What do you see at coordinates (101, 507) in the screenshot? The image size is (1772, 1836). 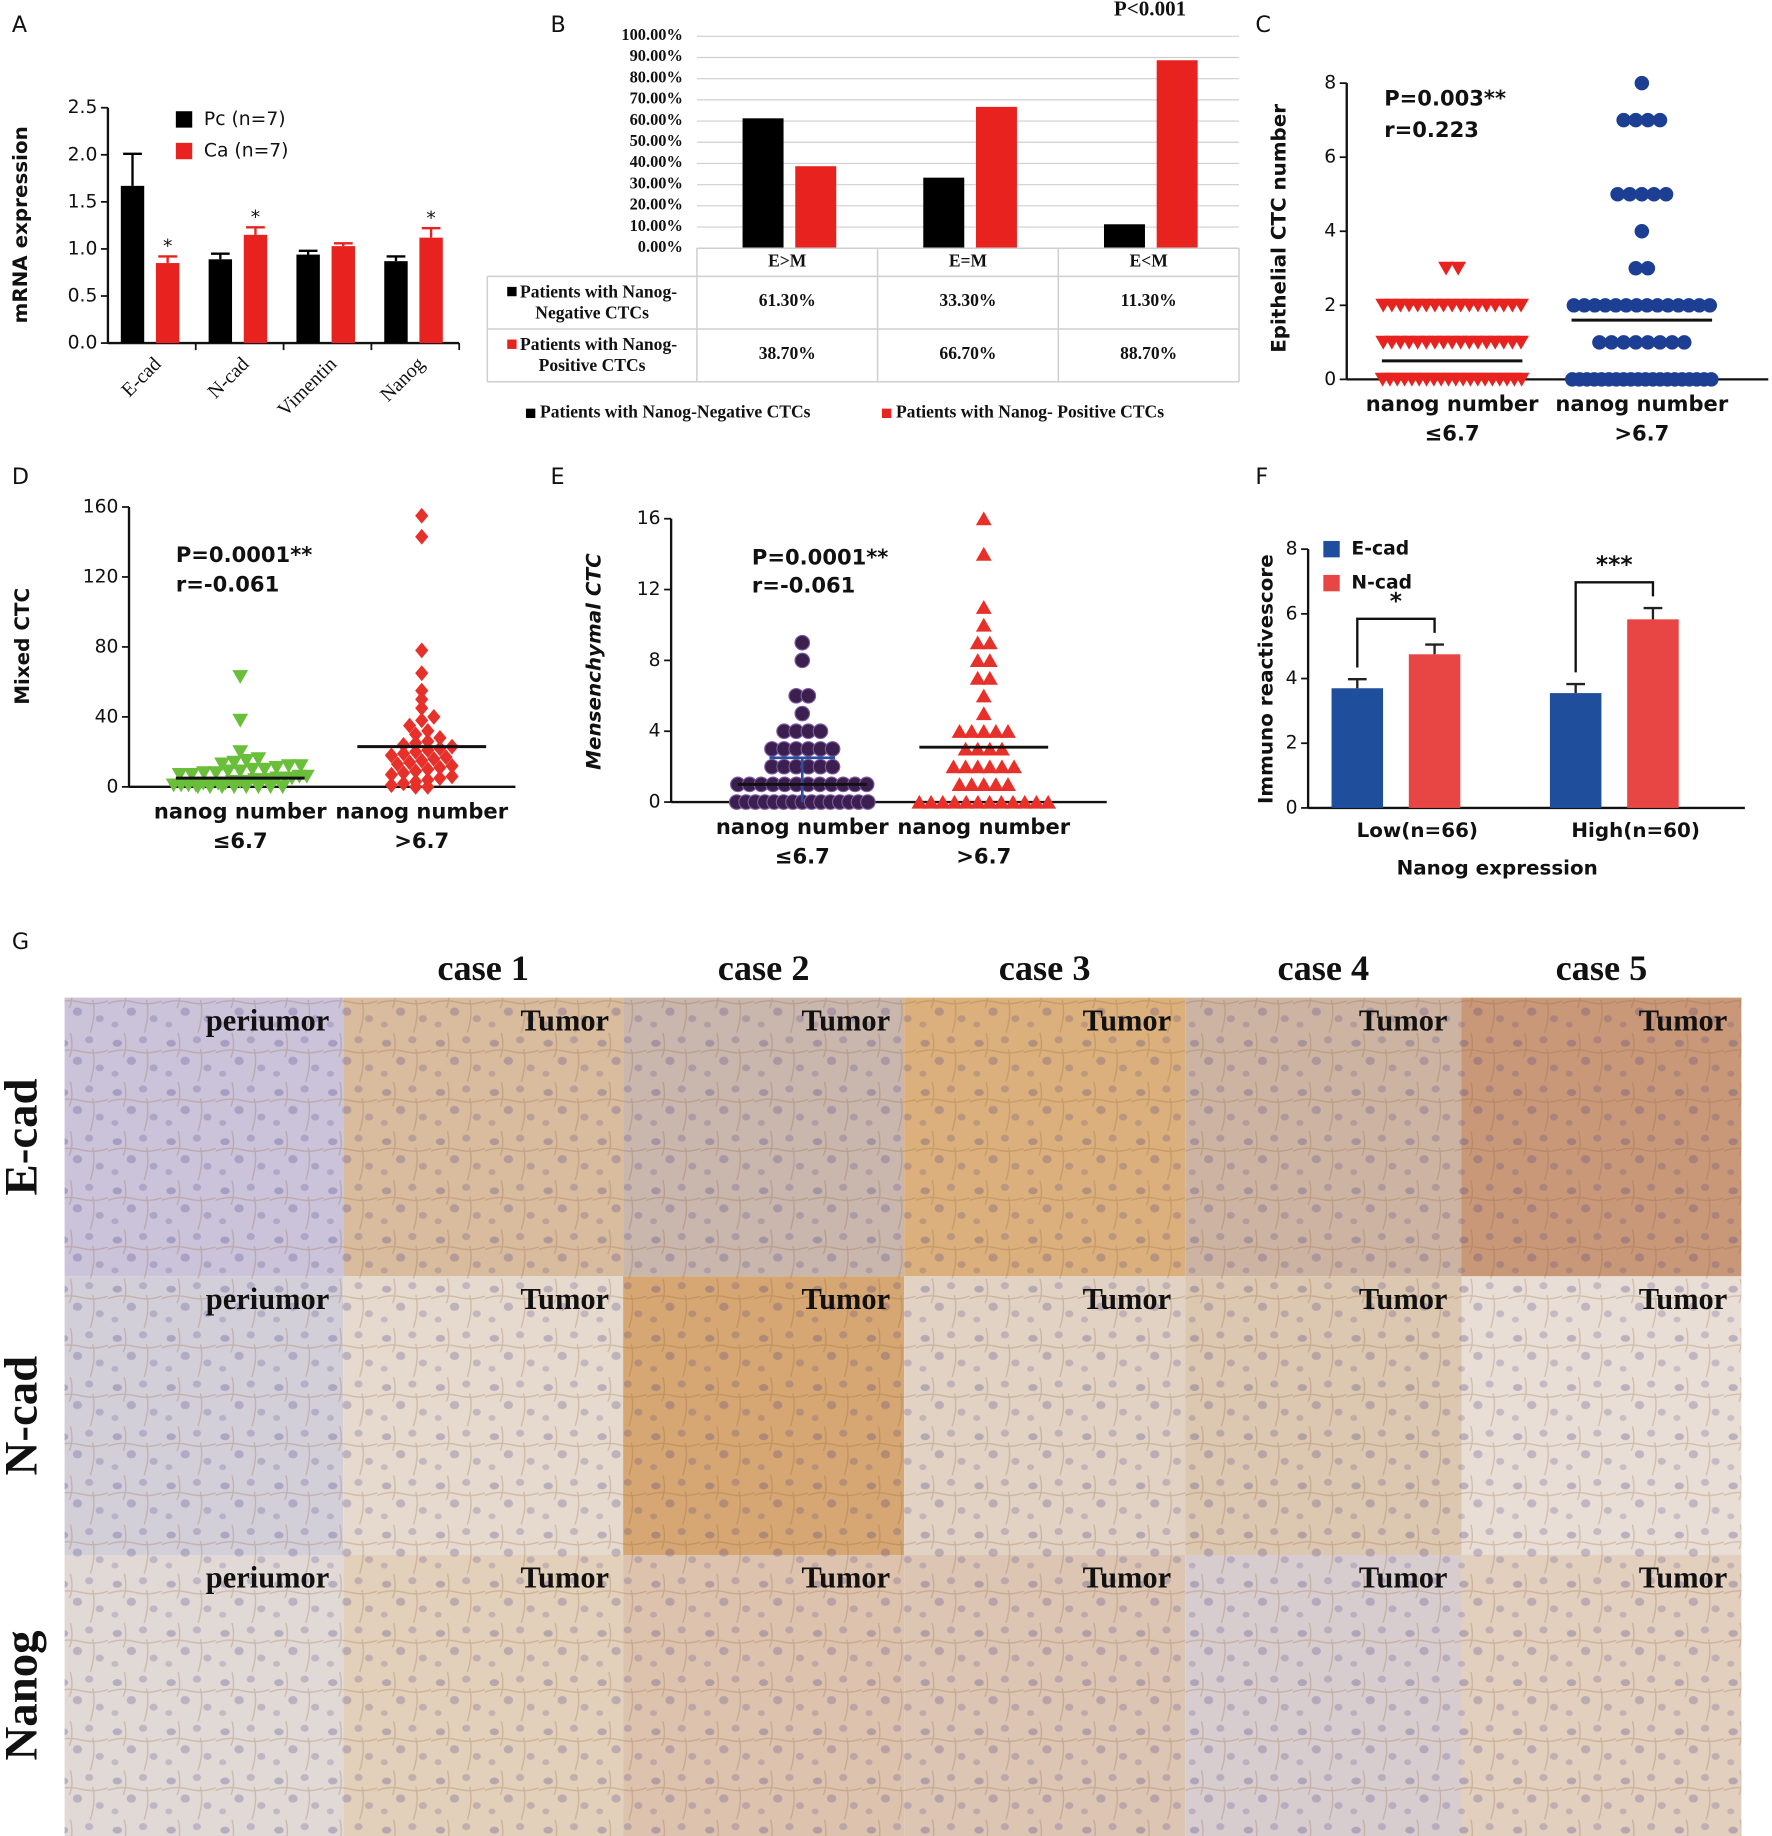 I see `y-tick-label: 160` at bounding box center [101, 507].